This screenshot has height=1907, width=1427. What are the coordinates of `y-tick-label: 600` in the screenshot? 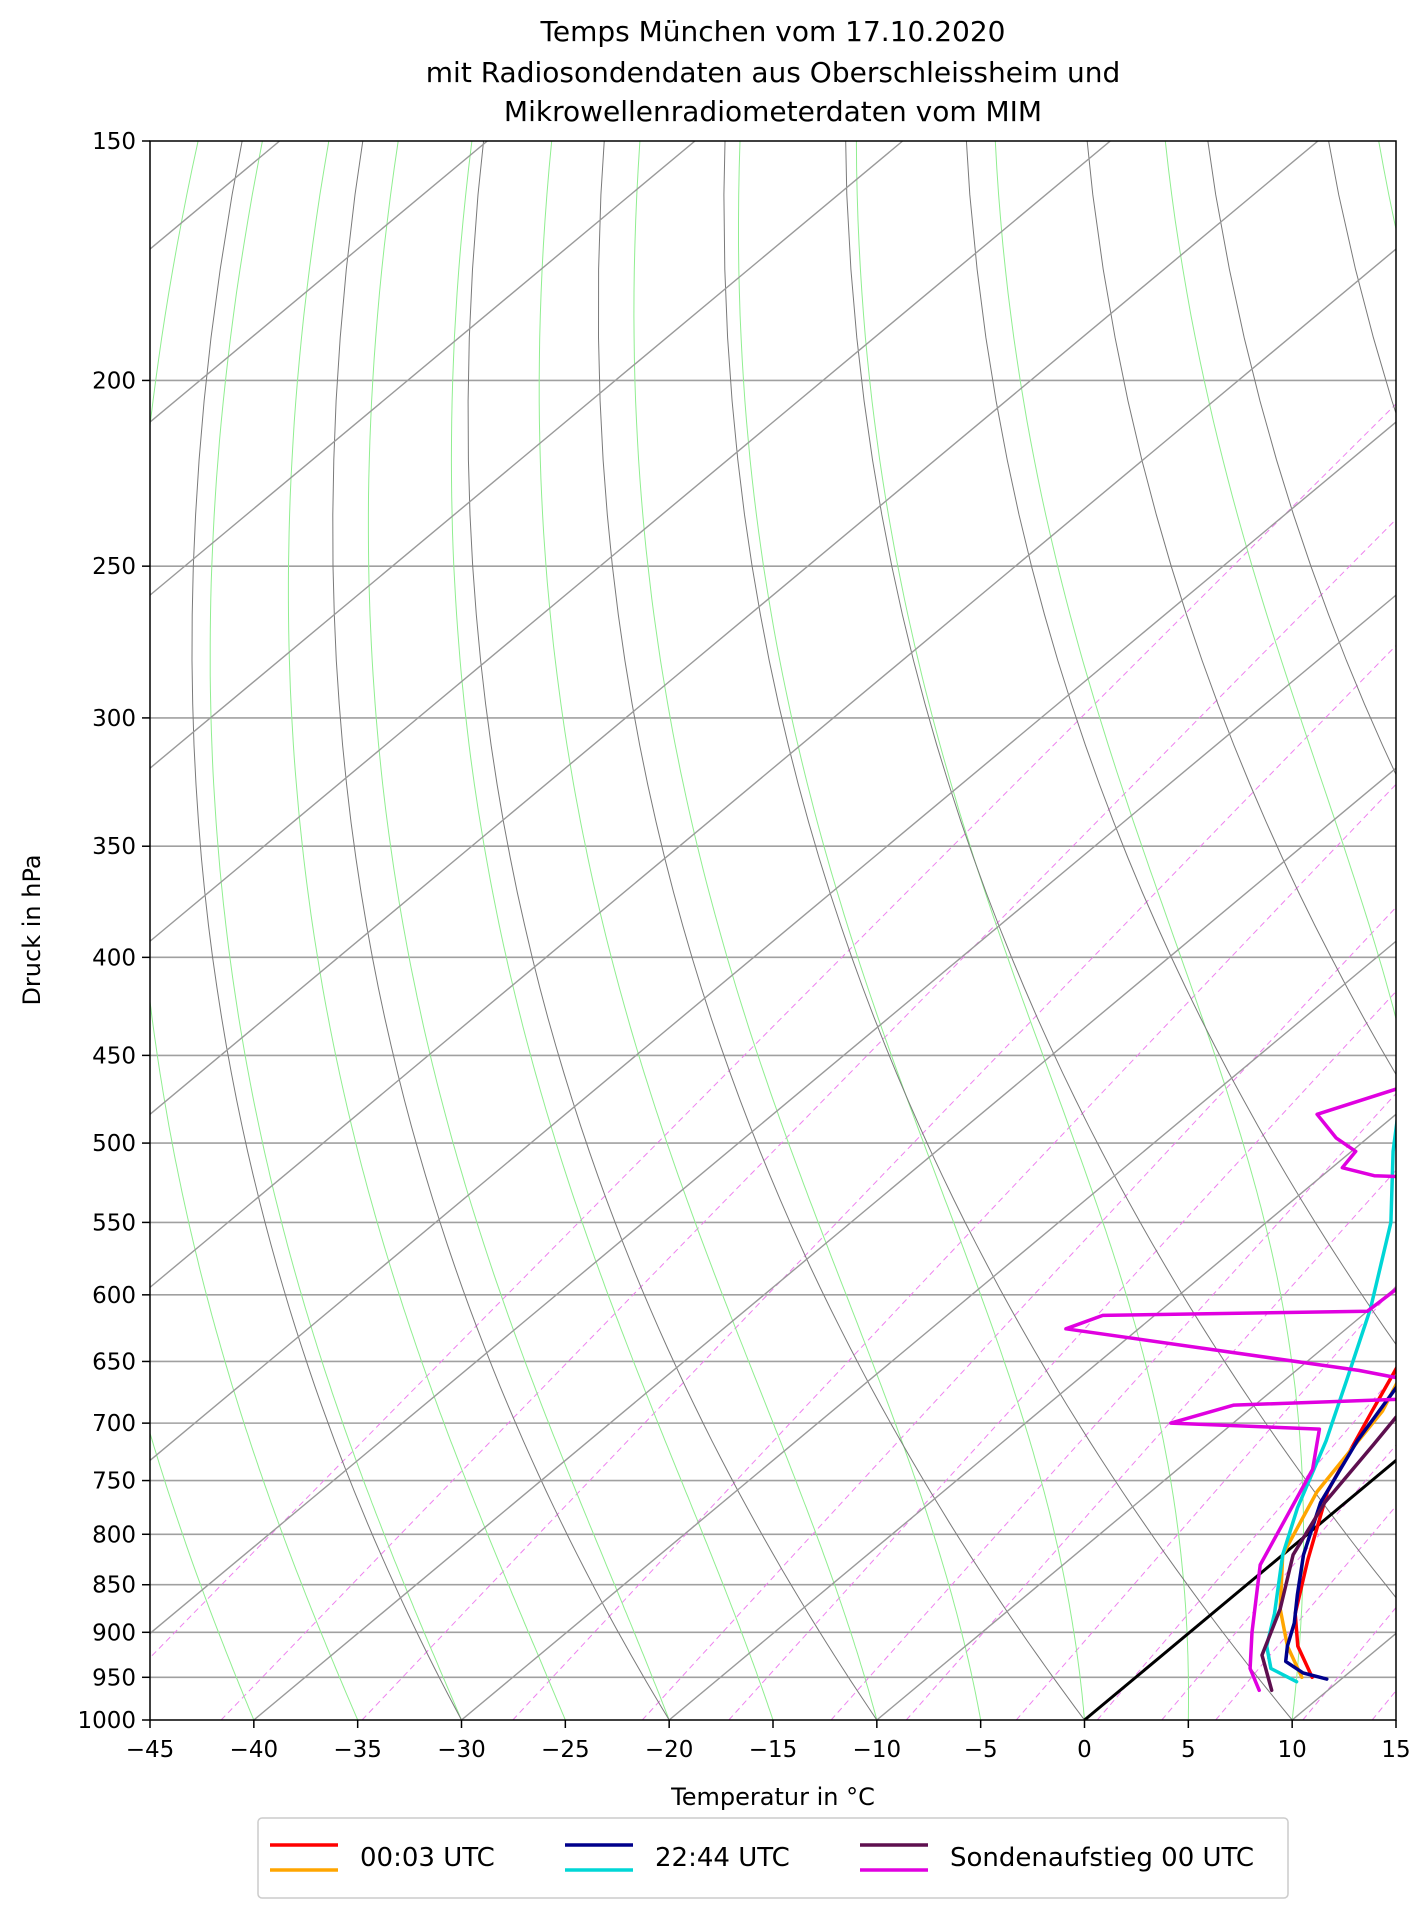 It's located at (114, 1296).